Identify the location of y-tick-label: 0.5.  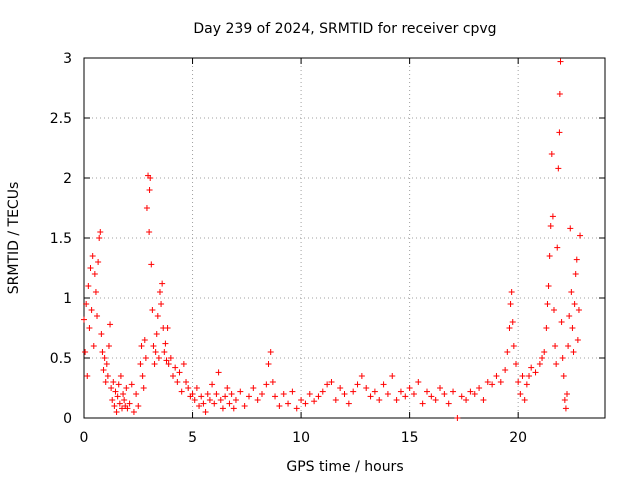
(61, 359).